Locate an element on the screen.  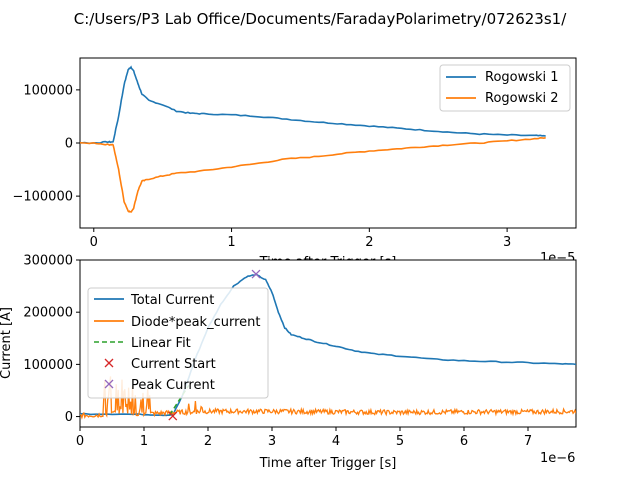
legend-label-rogowski-1: Rogowski 1 is located at coordinates (522, 77).